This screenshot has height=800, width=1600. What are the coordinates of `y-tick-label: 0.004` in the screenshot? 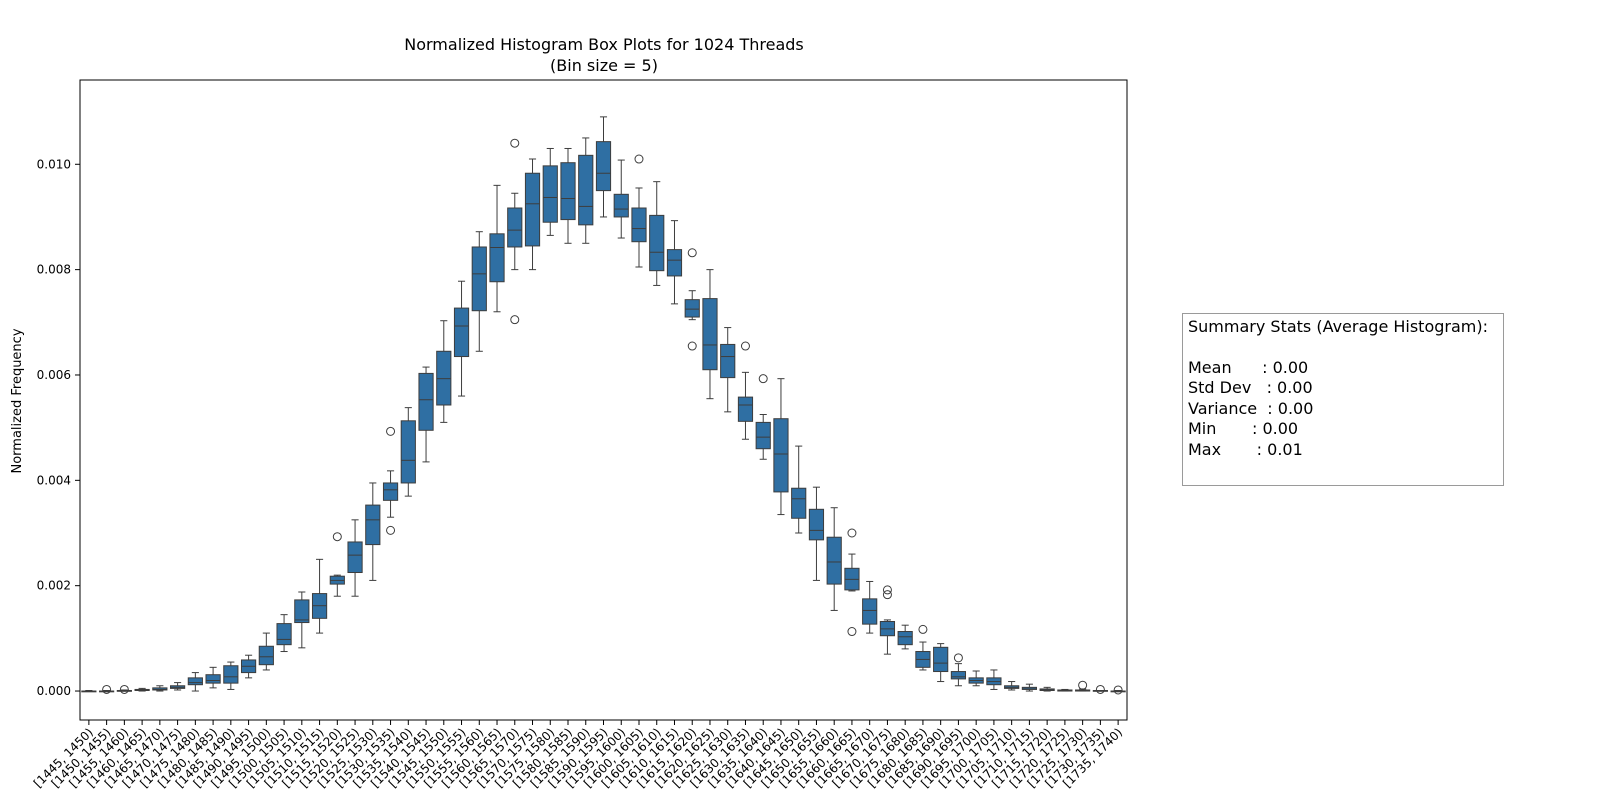 It's located at (54, 480).